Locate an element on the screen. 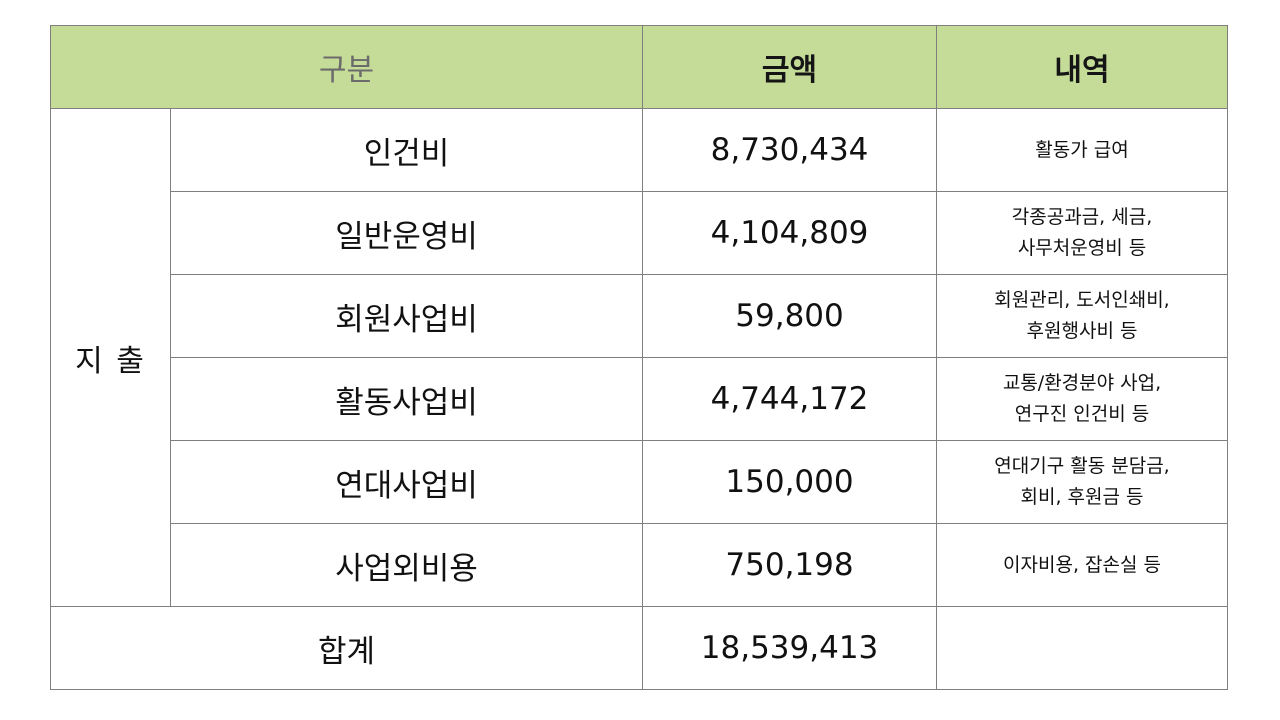  item-details: 회원관리, 도서인쇄비, 후원행사비 등 is located at coordinates (1082, 316).